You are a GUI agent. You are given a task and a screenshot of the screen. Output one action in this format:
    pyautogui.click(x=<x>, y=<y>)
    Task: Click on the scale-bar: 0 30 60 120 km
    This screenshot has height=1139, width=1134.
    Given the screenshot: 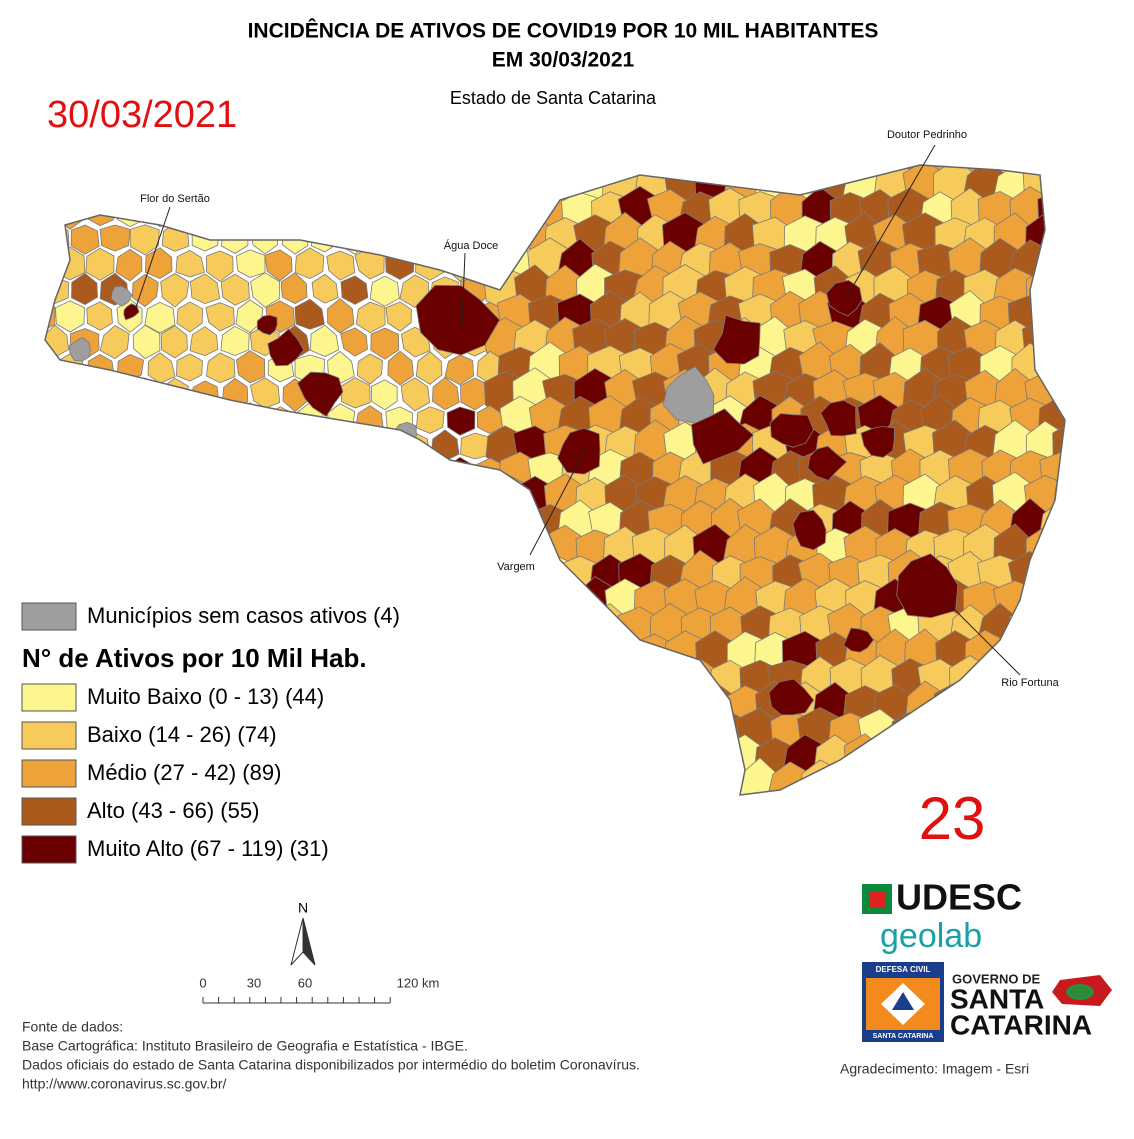 What is the action you would take?
    pyautogui.click(x=319, y=989)
    